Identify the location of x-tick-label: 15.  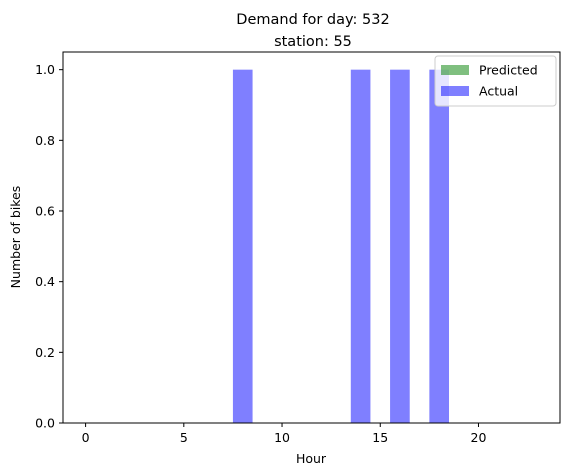
(380, 437).